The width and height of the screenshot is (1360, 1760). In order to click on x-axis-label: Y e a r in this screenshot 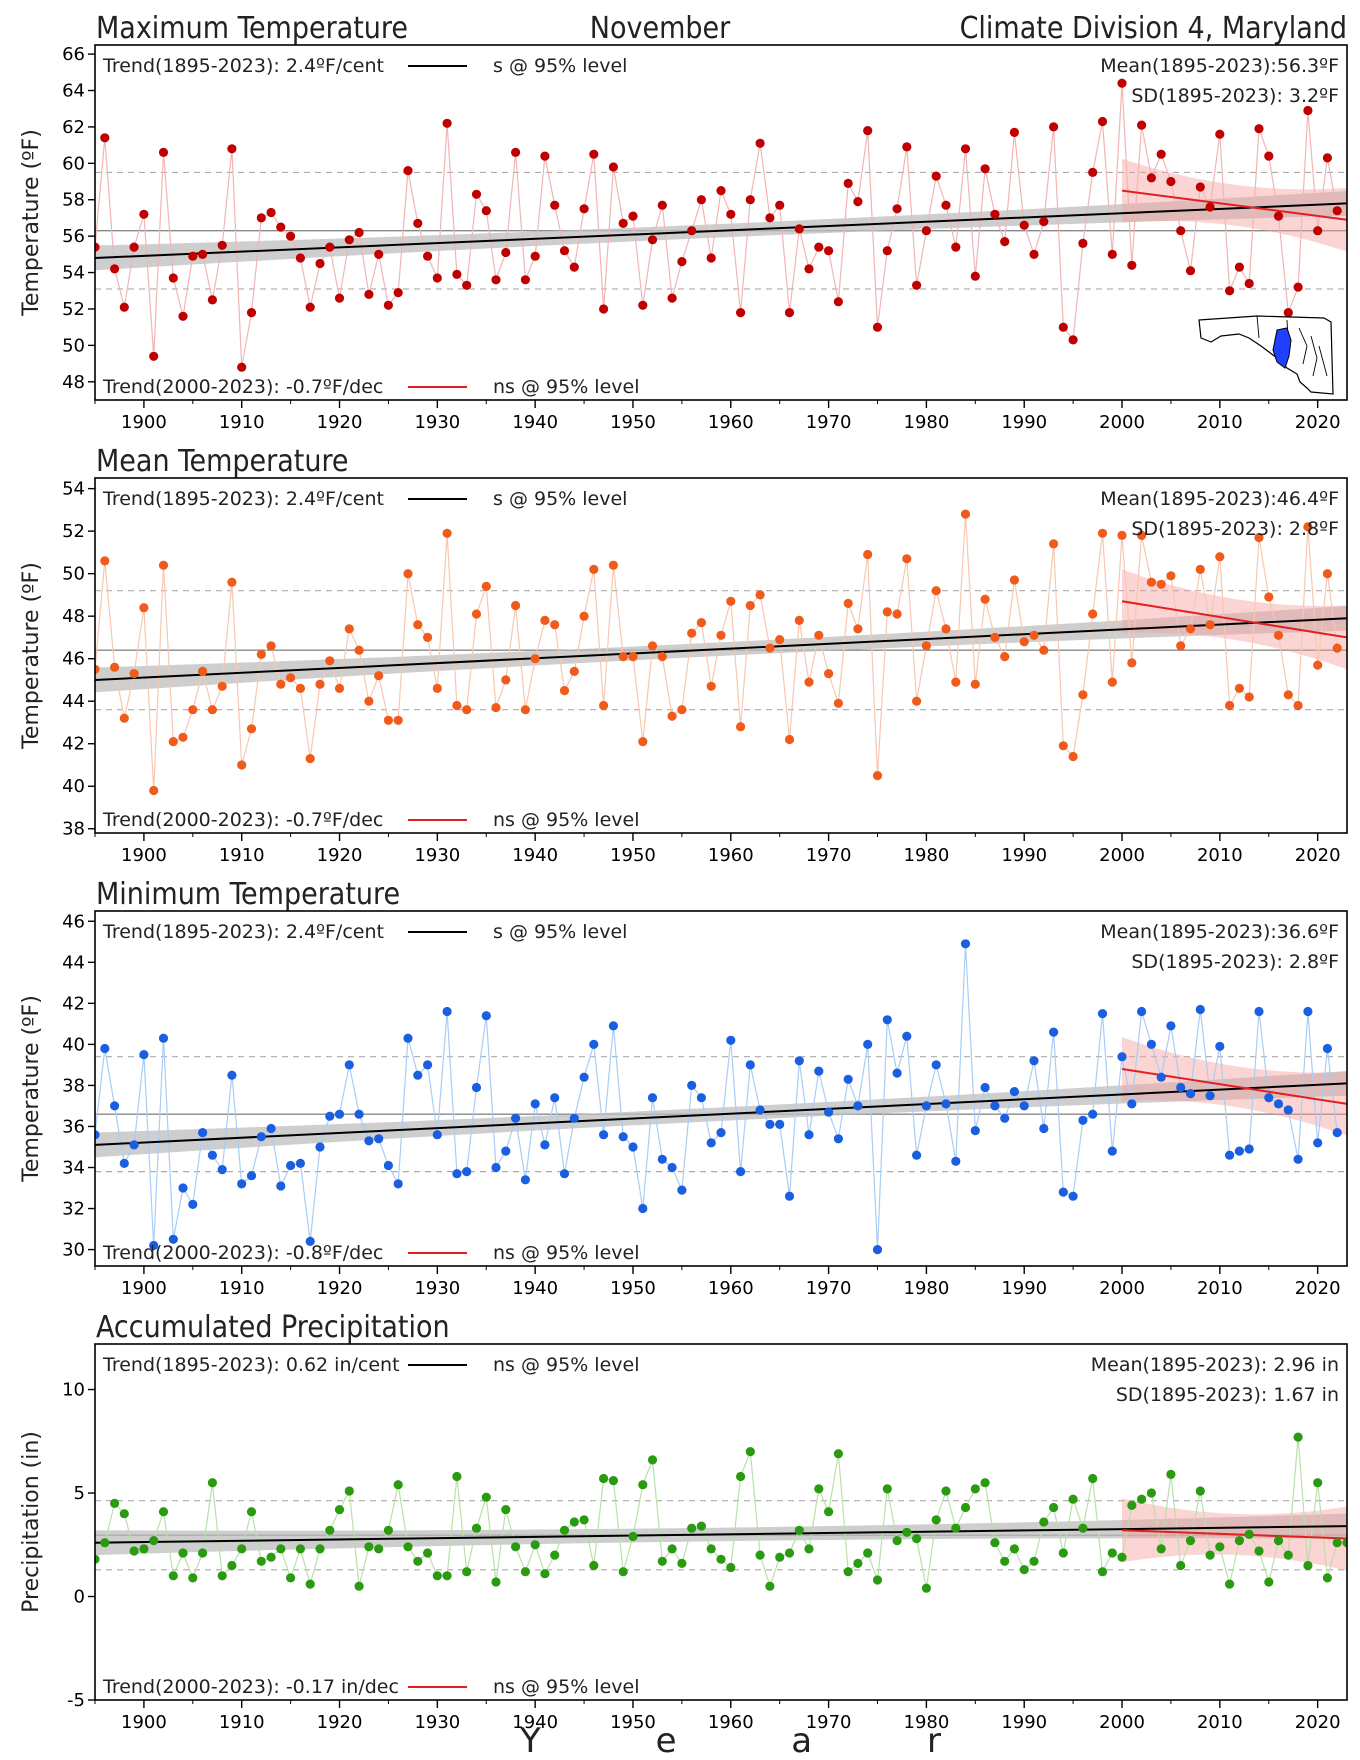, I will do `click(756, 1740)`.